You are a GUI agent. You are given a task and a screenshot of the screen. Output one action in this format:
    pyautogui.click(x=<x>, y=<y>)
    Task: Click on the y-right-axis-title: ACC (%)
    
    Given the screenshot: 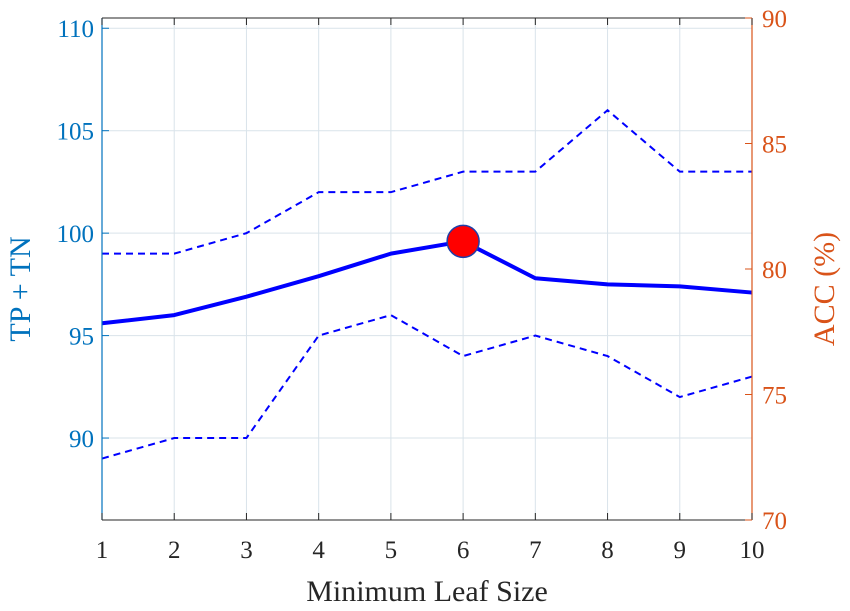 What is the action you would take?
    pyautogui.click(x=824, y=289)
    